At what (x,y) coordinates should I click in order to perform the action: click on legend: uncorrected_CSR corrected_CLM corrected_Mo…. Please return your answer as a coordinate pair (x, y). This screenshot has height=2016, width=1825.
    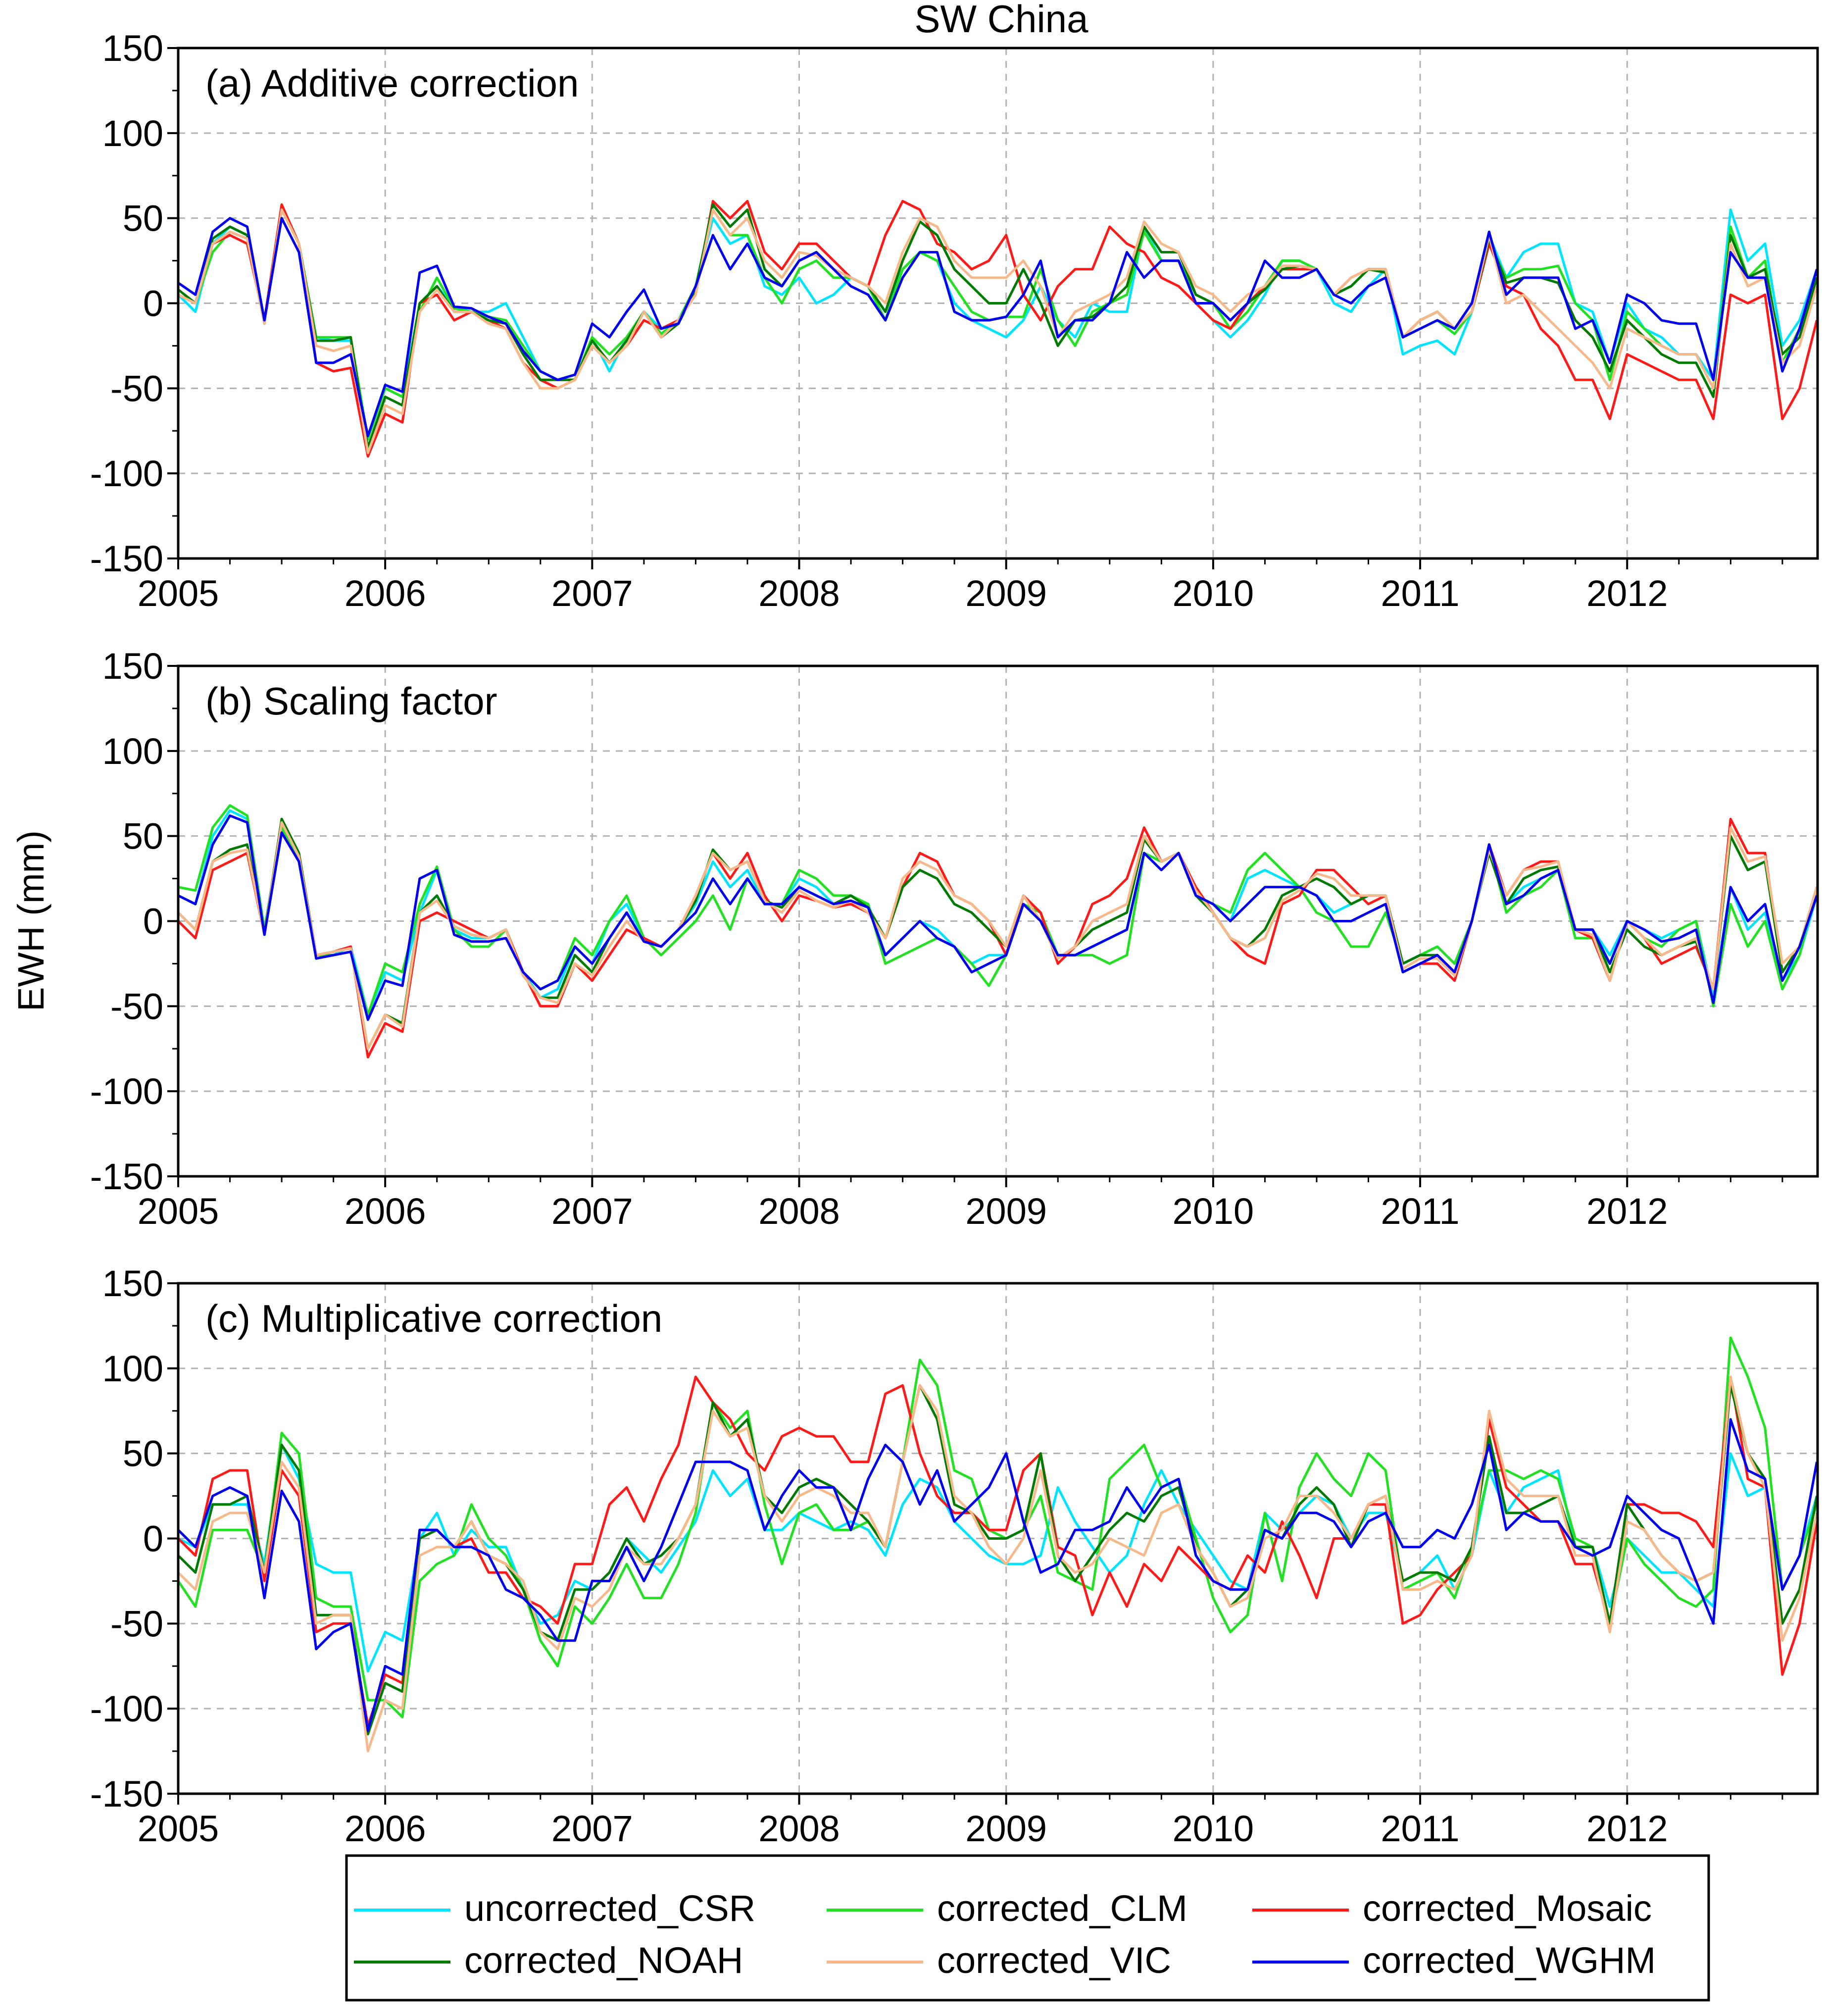
    Looking at the image, I should click on (1027, 1928).